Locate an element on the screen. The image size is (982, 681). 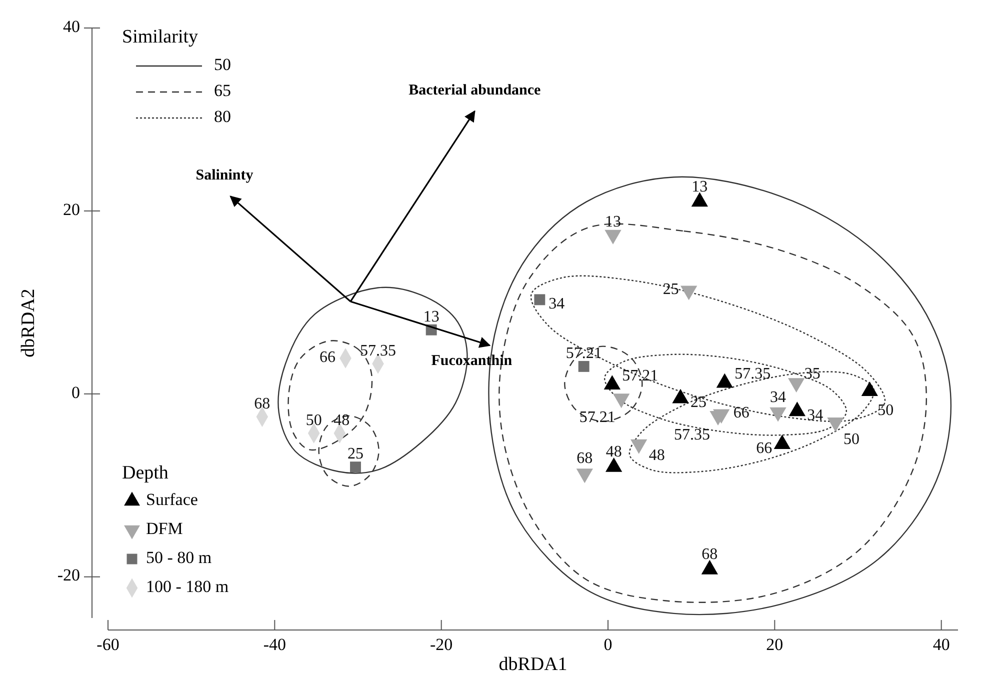
x-tick-label: 0 is located at coordinates (608, 644).